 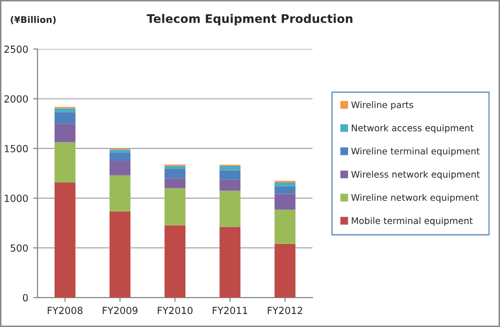 What do you see at coordinates (230, 310) in the screenshot?
I see `x-tick-label: FY2011` at bounding box center [230, 310].